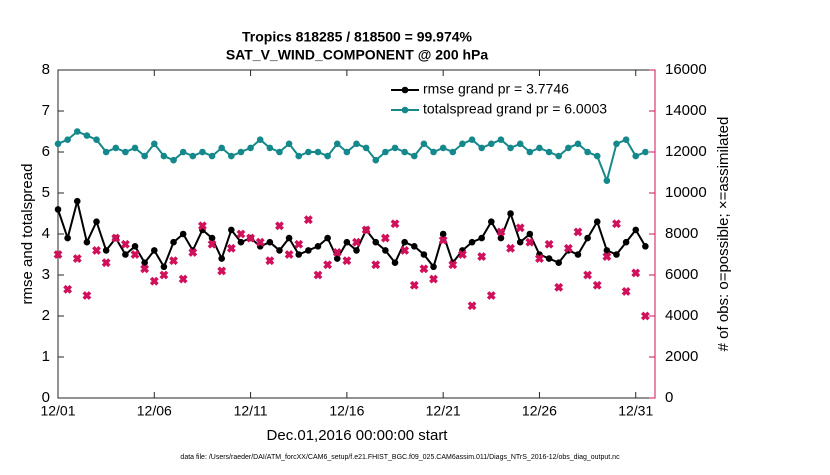 This screenshot has width=830, height=475. Describe the element at coordinates (681, 356) in the screenshot. I see `y2-tick-label: 2000` at that location.